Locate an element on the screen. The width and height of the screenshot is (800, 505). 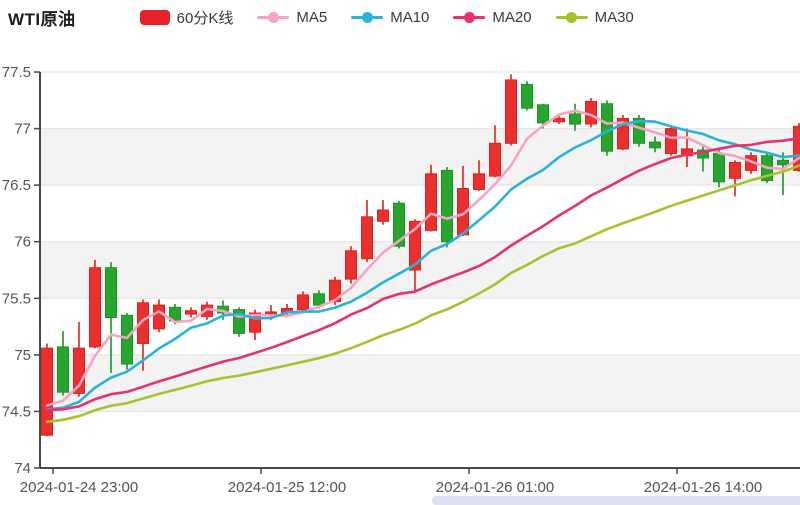
horizontal-scrollbar is located at coordinates (616, 500).